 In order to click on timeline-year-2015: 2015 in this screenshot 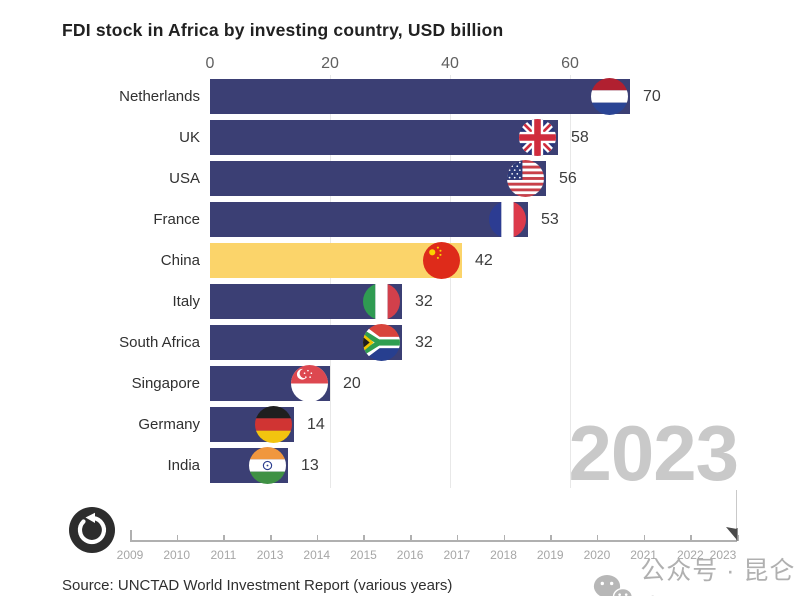, I will do `click(363, 555)`.